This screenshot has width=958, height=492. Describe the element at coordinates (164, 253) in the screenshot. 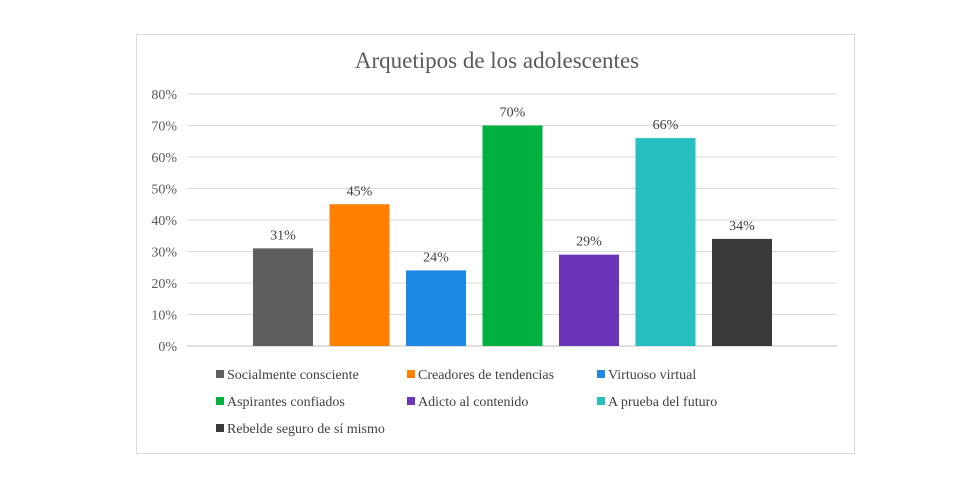

I see `y-tick-label: 30%` at that location.